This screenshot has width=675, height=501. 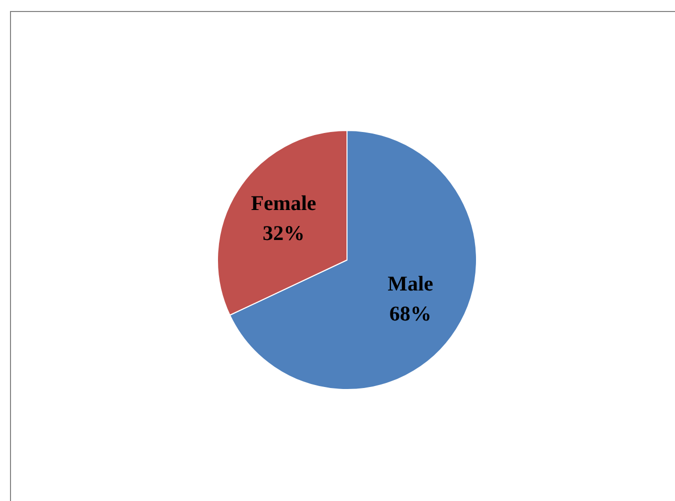 What do you see at coordinates (283, 203) in the screenshot?
I see `slice-label: Female` at bounding box center [283, 203].